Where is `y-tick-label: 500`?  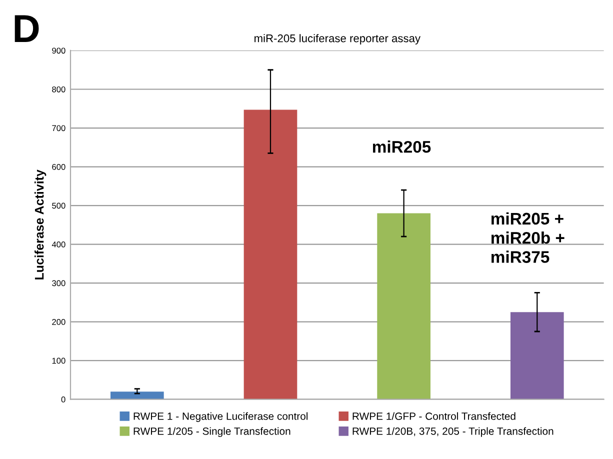 y-tick-label: 500 is located at coordinates (59, 205).